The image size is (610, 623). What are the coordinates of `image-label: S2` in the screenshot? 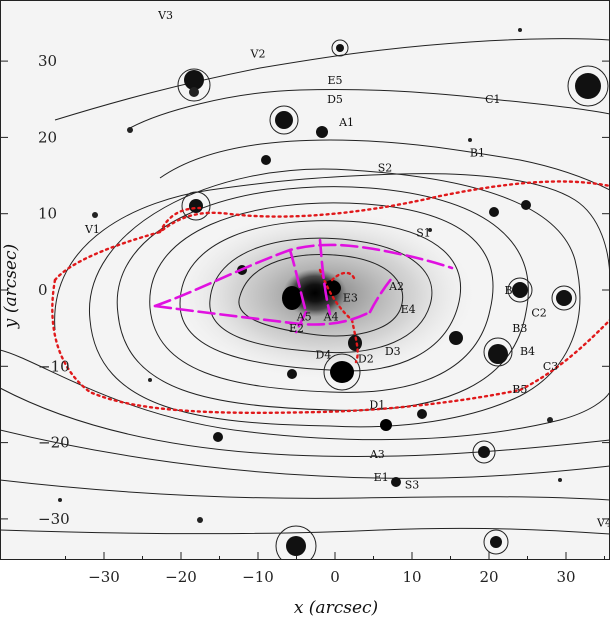 It's located at (385, 168).